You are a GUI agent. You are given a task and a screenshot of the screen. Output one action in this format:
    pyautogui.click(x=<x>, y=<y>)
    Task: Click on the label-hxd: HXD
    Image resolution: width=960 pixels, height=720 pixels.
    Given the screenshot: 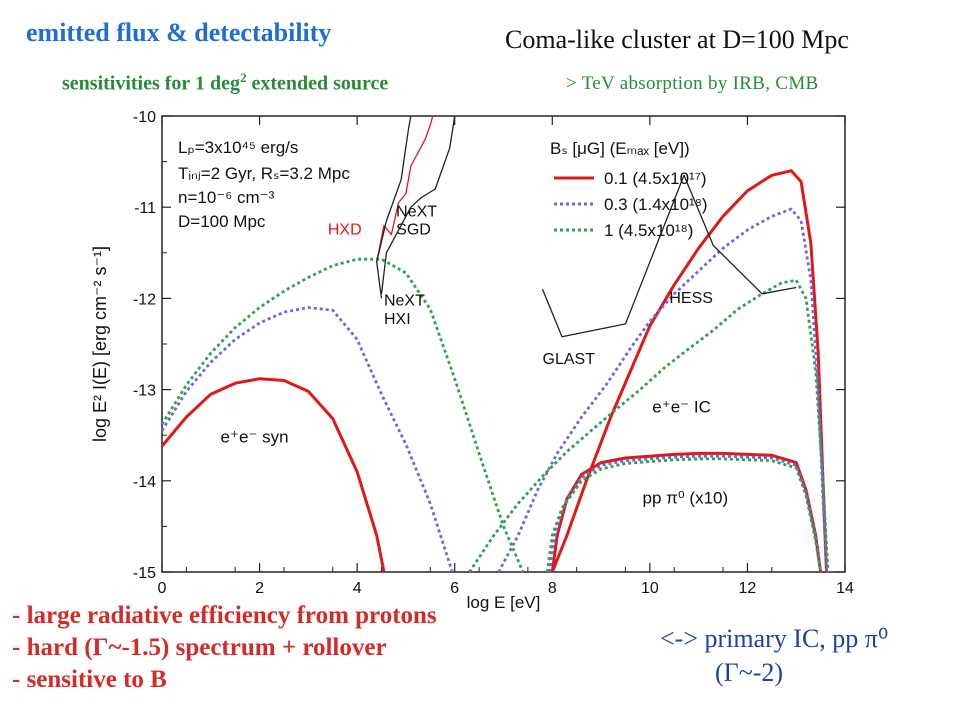 What is the action you would take?
    pyautogui.click(x=345, y=230)
    